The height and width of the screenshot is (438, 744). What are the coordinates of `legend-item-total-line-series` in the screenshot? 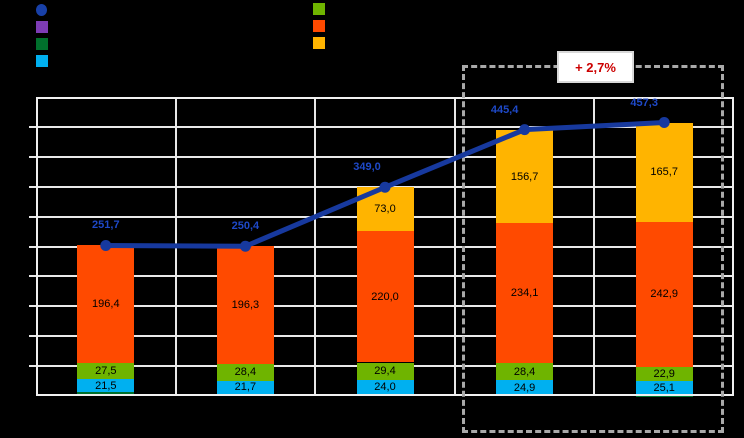 It's located at (42, 10).